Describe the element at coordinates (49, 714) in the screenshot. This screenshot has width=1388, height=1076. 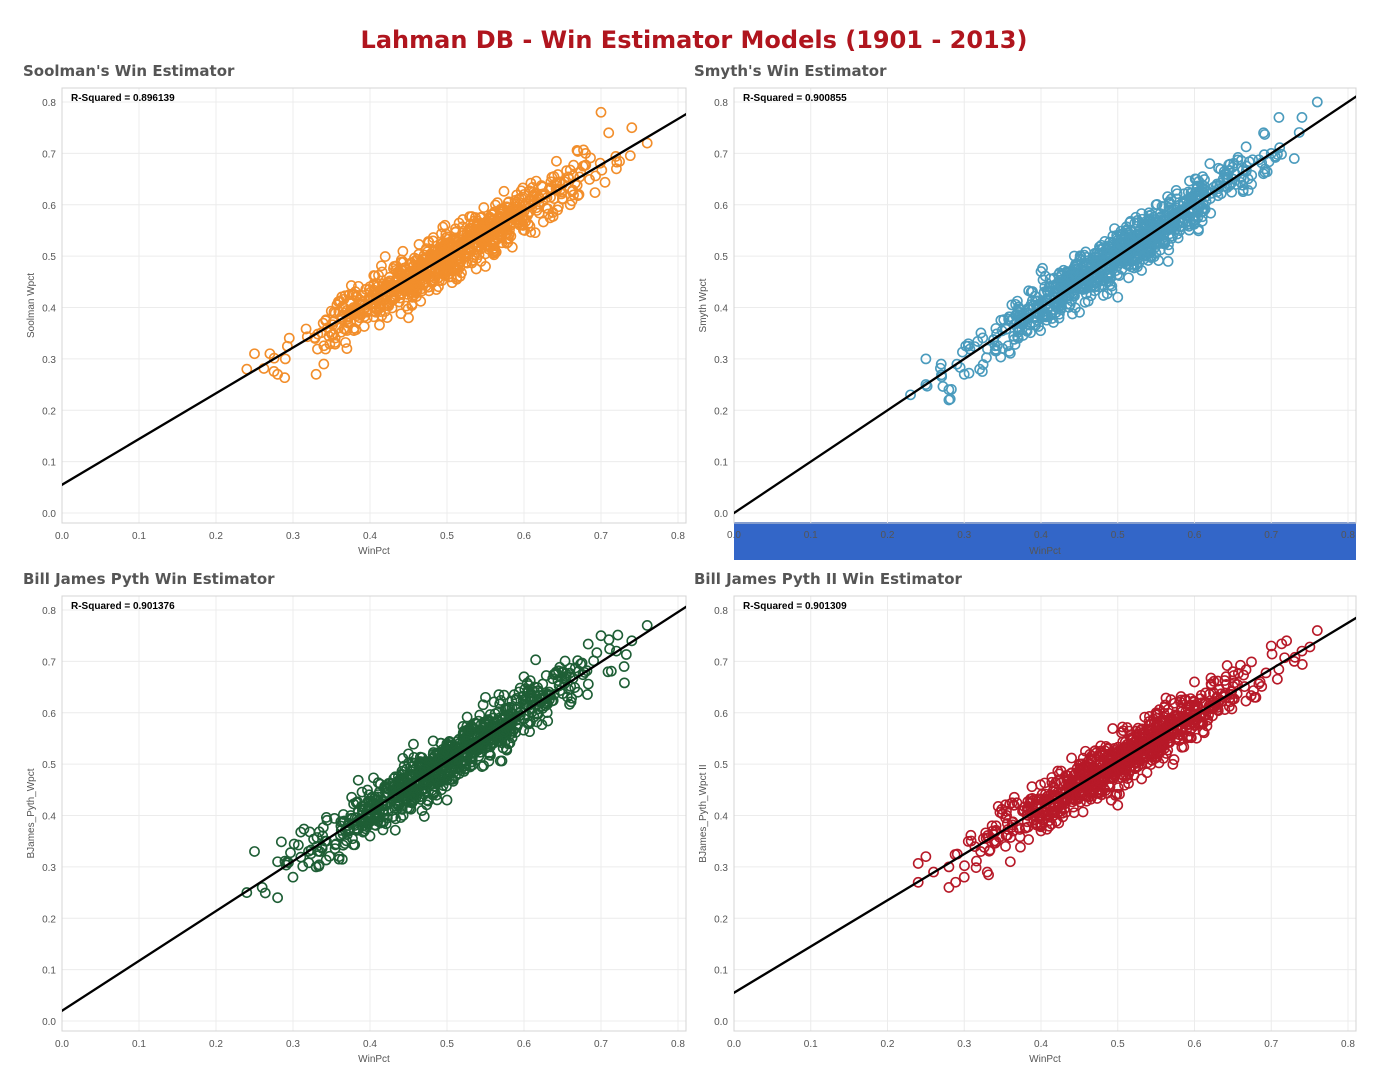
I see `y-tick-label: 0.6` at that location.